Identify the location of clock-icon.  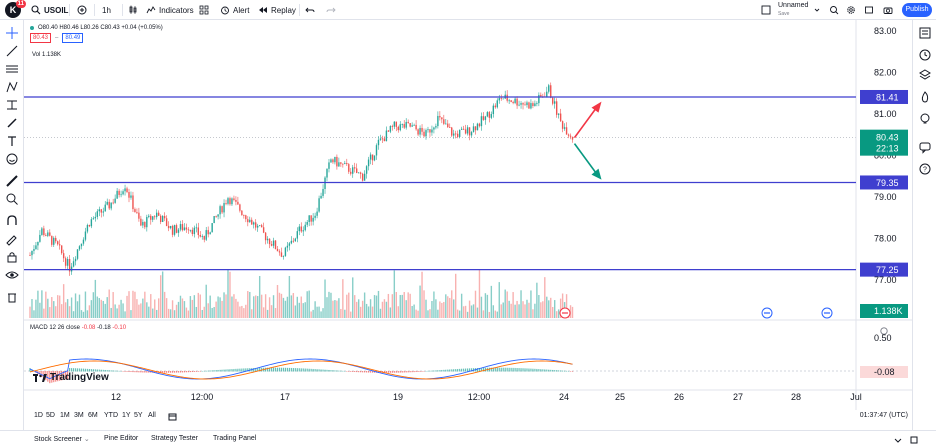
(925, 55).